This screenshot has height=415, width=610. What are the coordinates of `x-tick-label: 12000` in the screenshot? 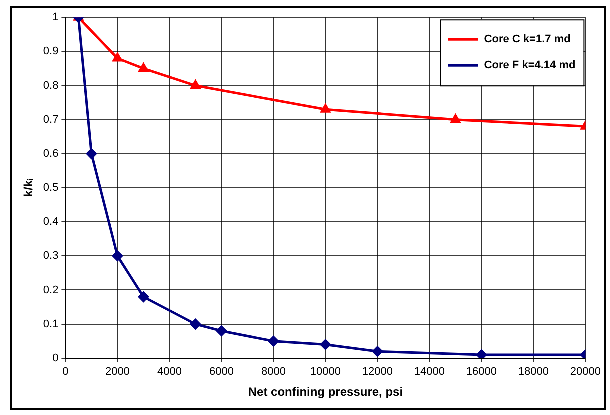 It's located at (377, 372).